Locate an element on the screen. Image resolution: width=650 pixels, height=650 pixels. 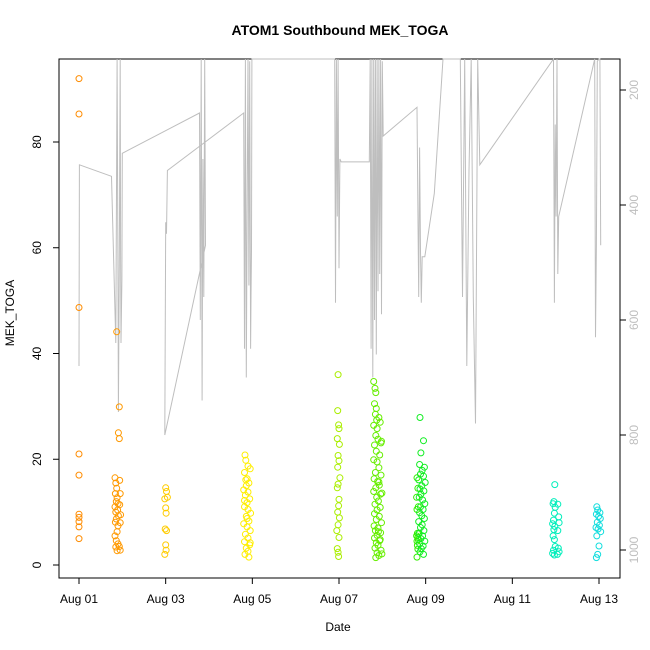
x-axis-label: Date is located at coordinates (338, 627).